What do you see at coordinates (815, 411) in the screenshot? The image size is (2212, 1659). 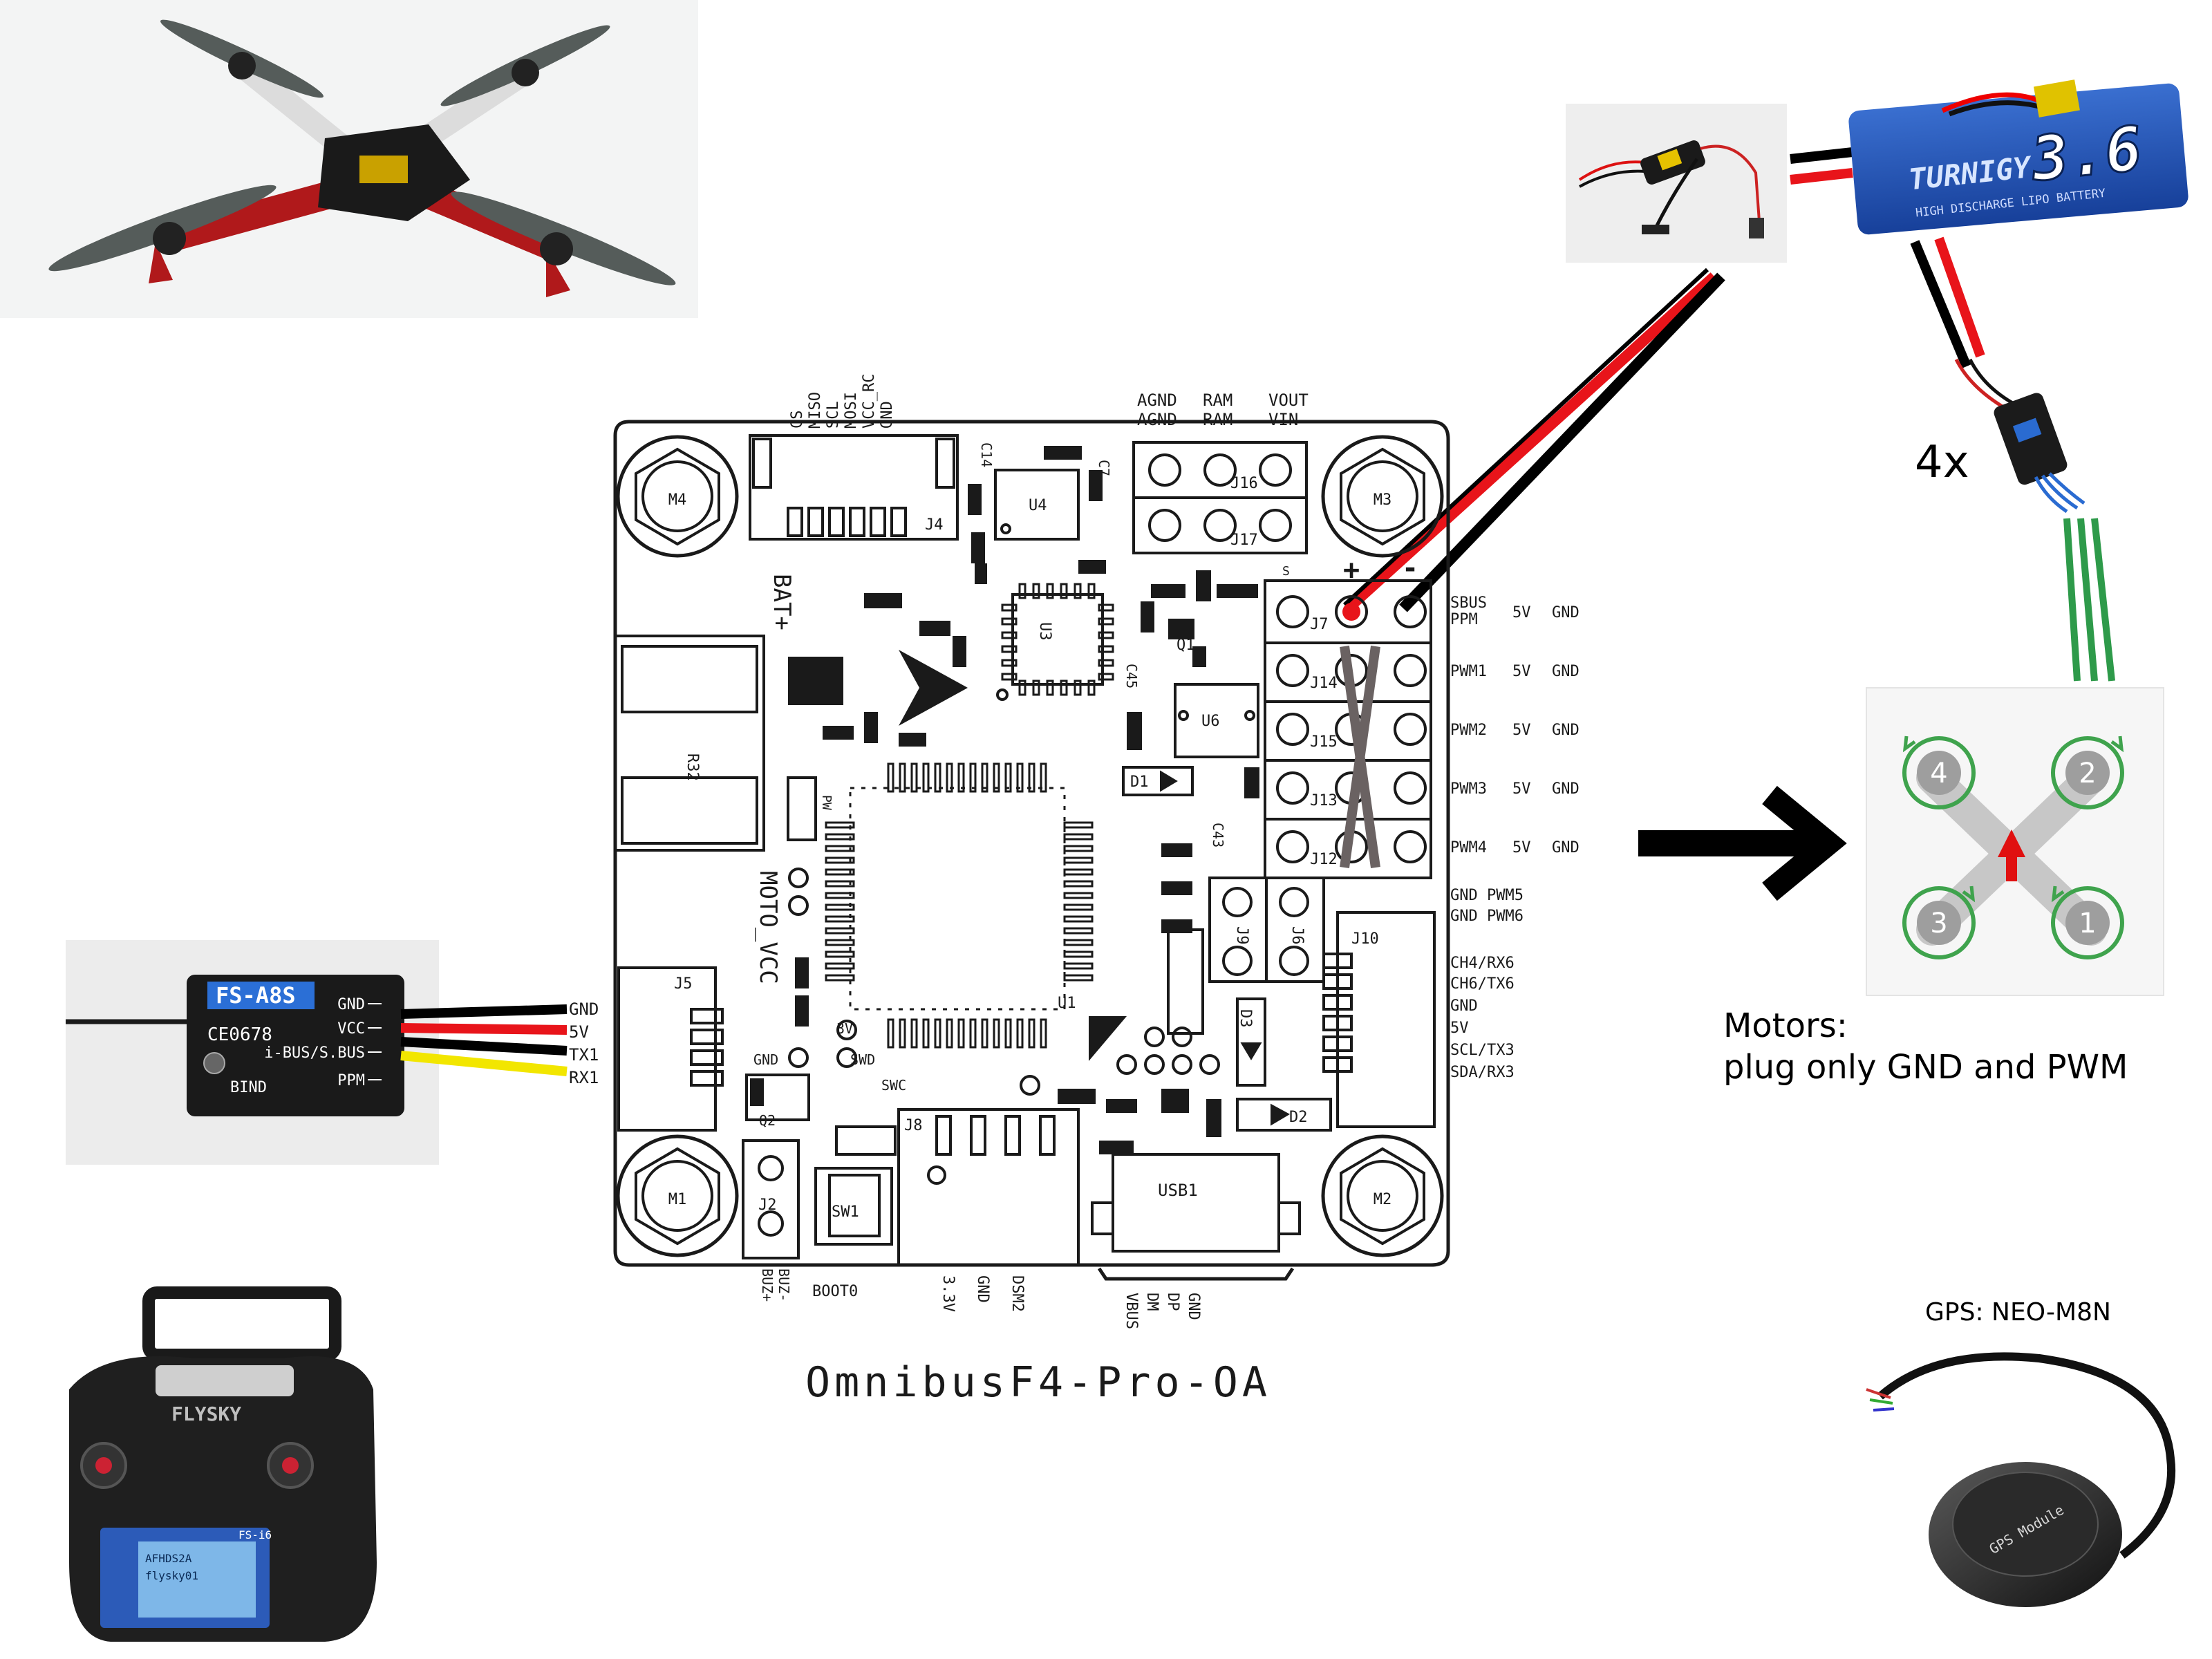 I see `j4-pin-label: MISO` at bounding box center [815, 411].